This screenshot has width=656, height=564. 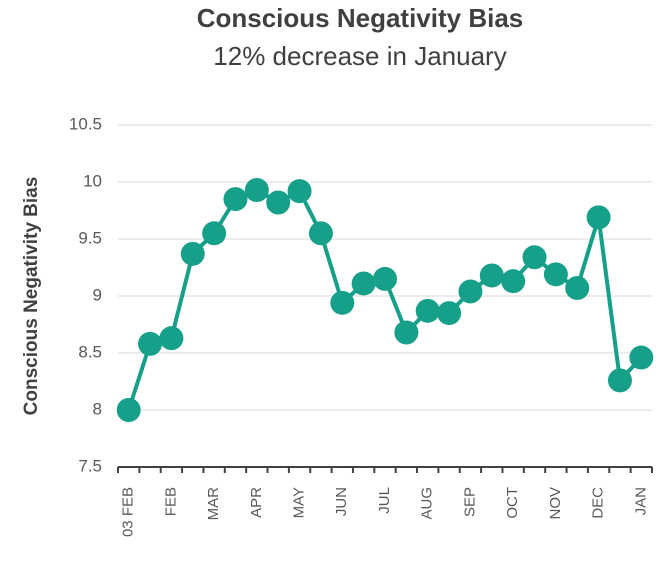 I want to click on x-tick-label: NOV, so click(x=555, y=503).